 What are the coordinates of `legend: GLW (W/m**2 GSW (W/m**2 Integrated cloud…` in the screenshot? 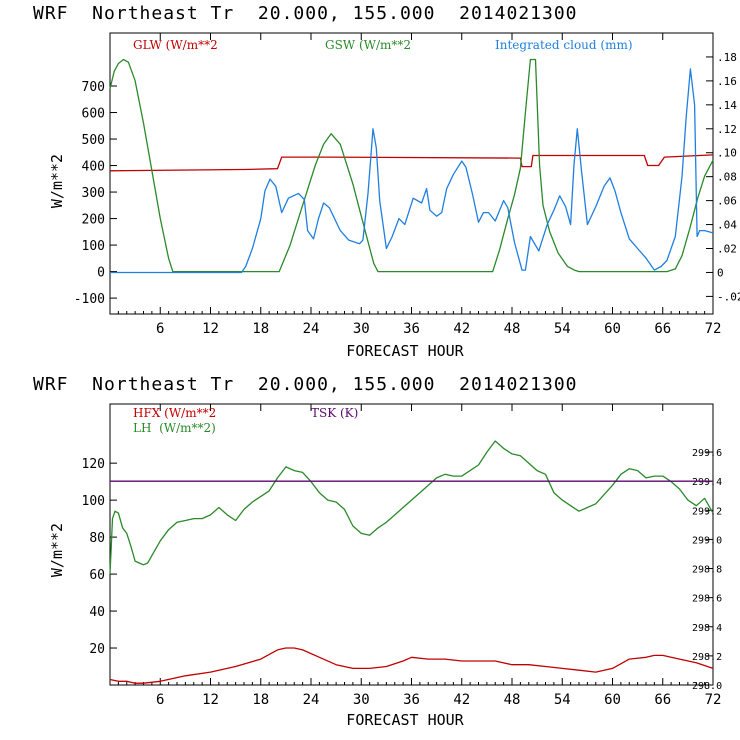 It's located at (383, 45).